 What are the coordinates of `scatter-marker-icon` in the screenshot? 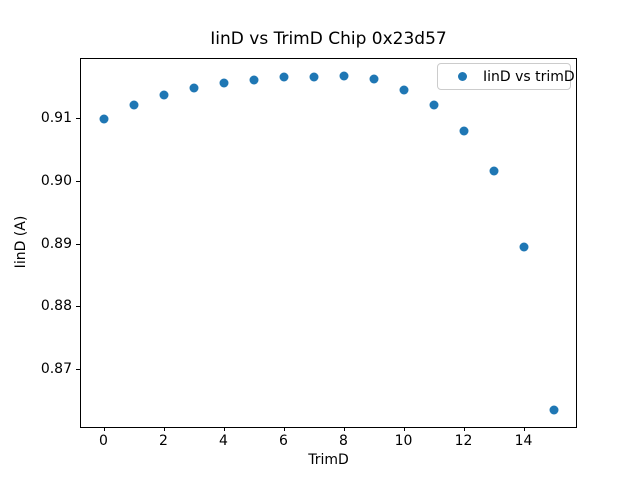 It's located at (462, 76).